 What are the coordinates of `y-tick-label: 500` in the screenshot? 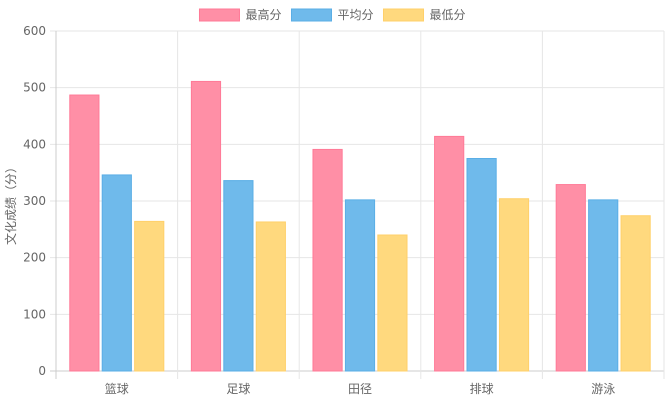 It's located at (34, 88).